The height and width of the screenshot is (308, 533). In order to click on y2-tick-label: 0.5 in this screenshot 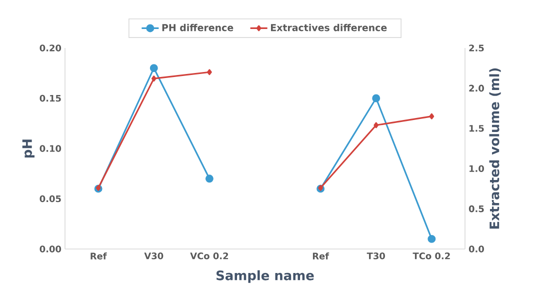, I will do `click(476, 208)`.